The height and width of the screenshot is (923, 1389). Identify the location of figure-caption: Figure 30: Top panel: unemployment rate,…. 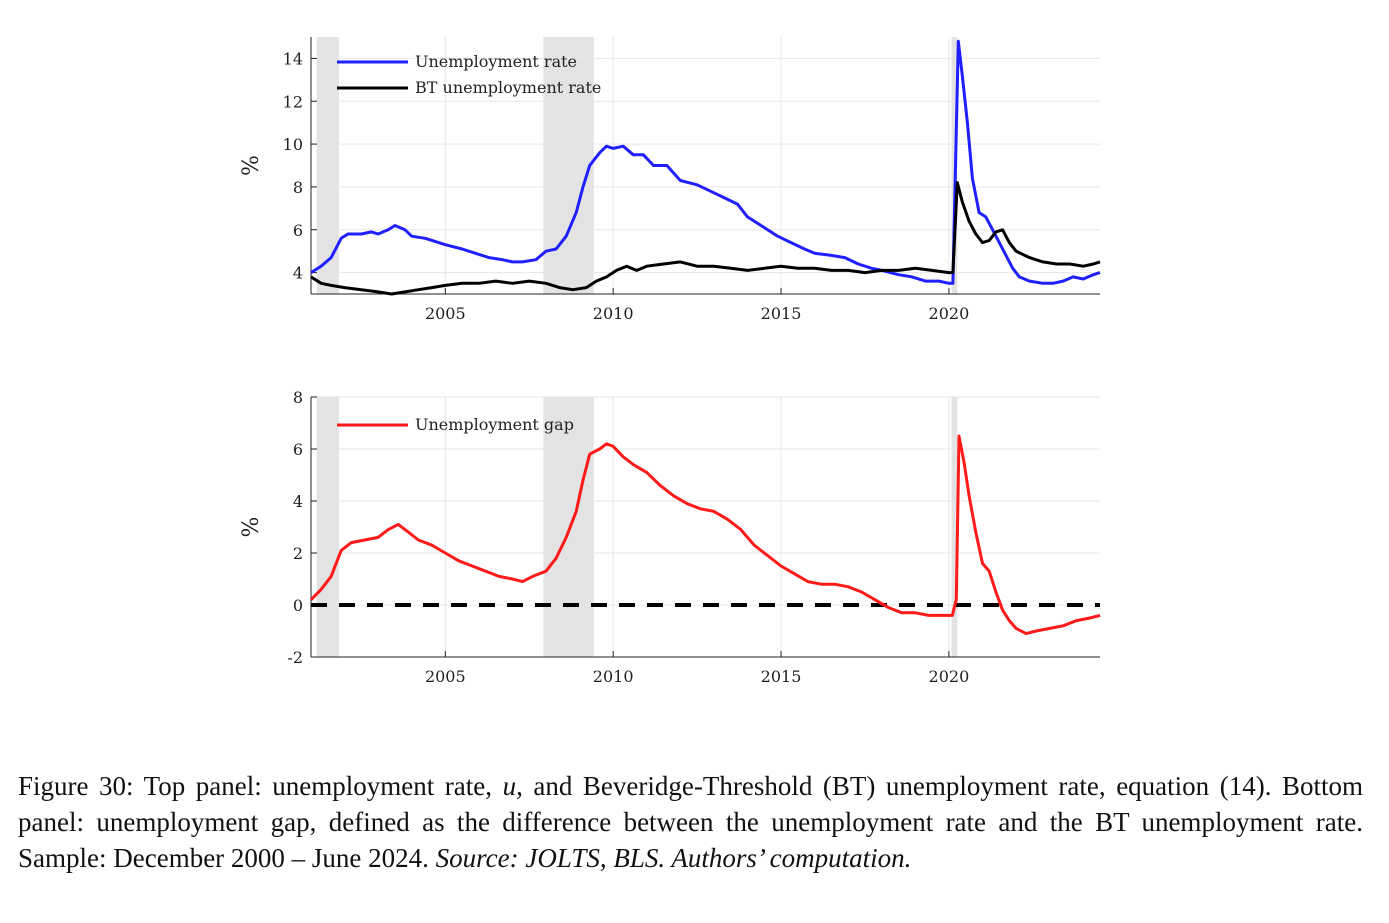
(690, 822).